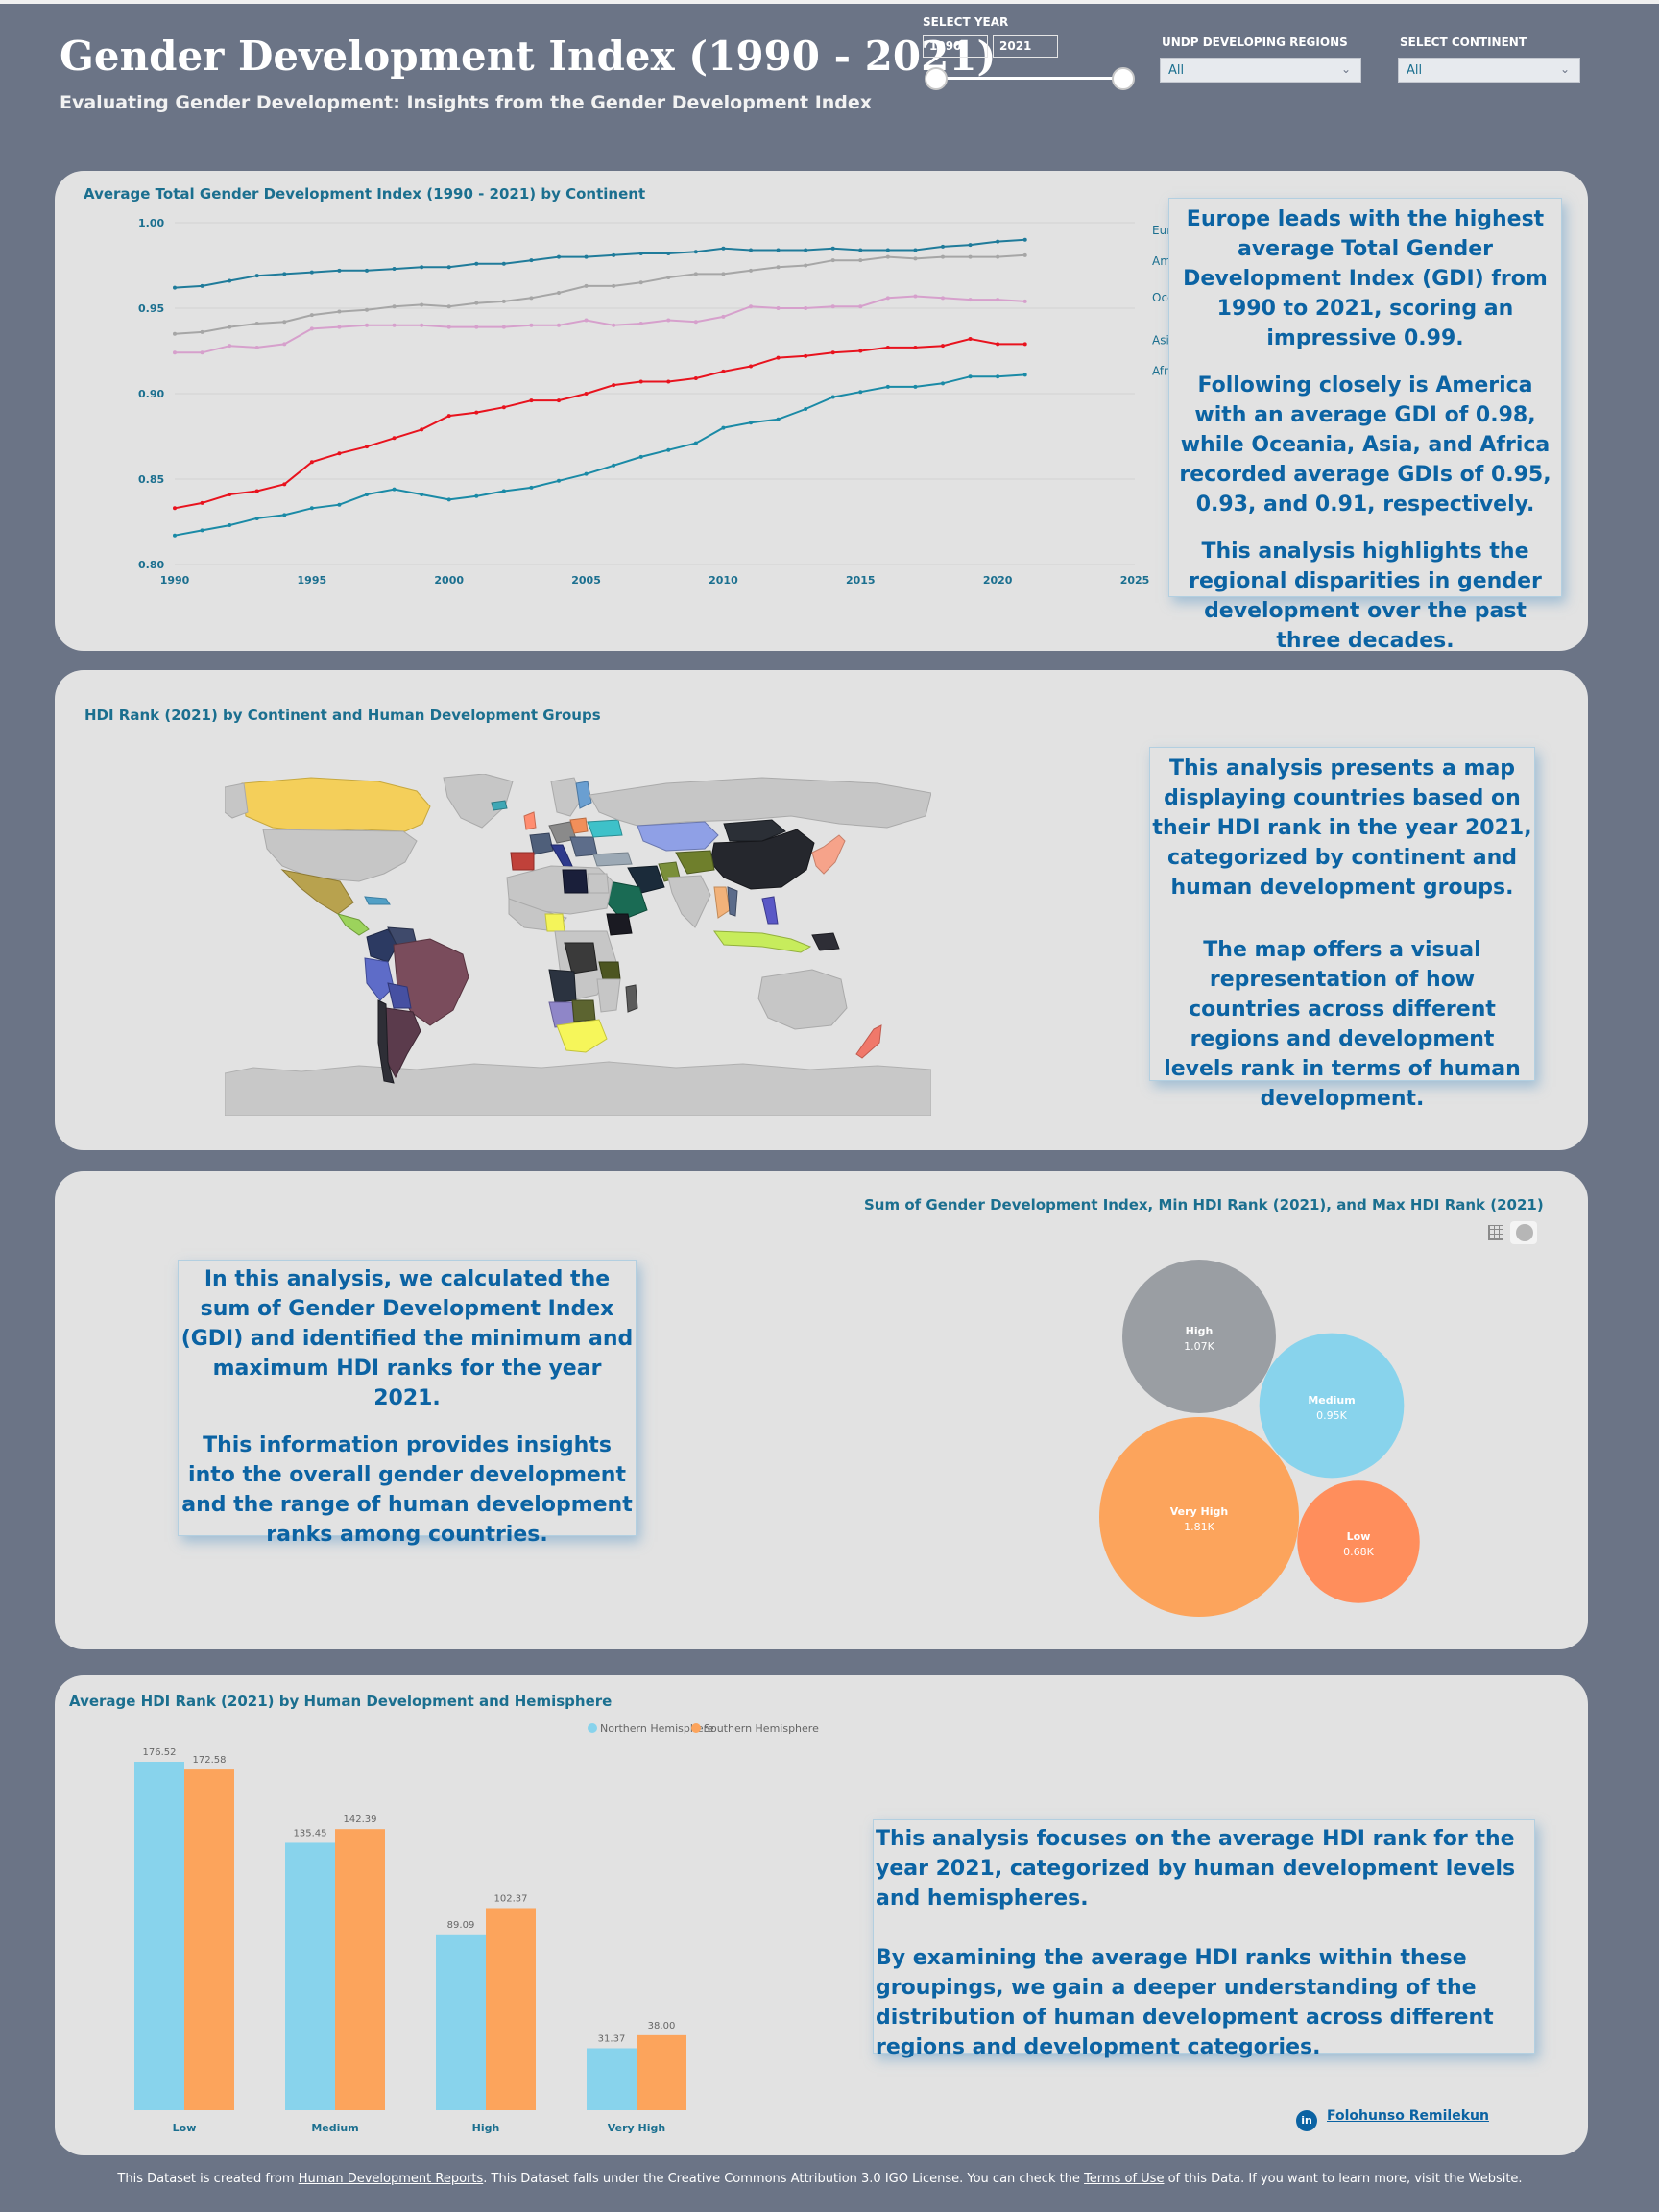 The height and width of the screenshot is (2212, 1659). I want to click on author-link: Folohunso Remilekun, so click(1408, 2116).